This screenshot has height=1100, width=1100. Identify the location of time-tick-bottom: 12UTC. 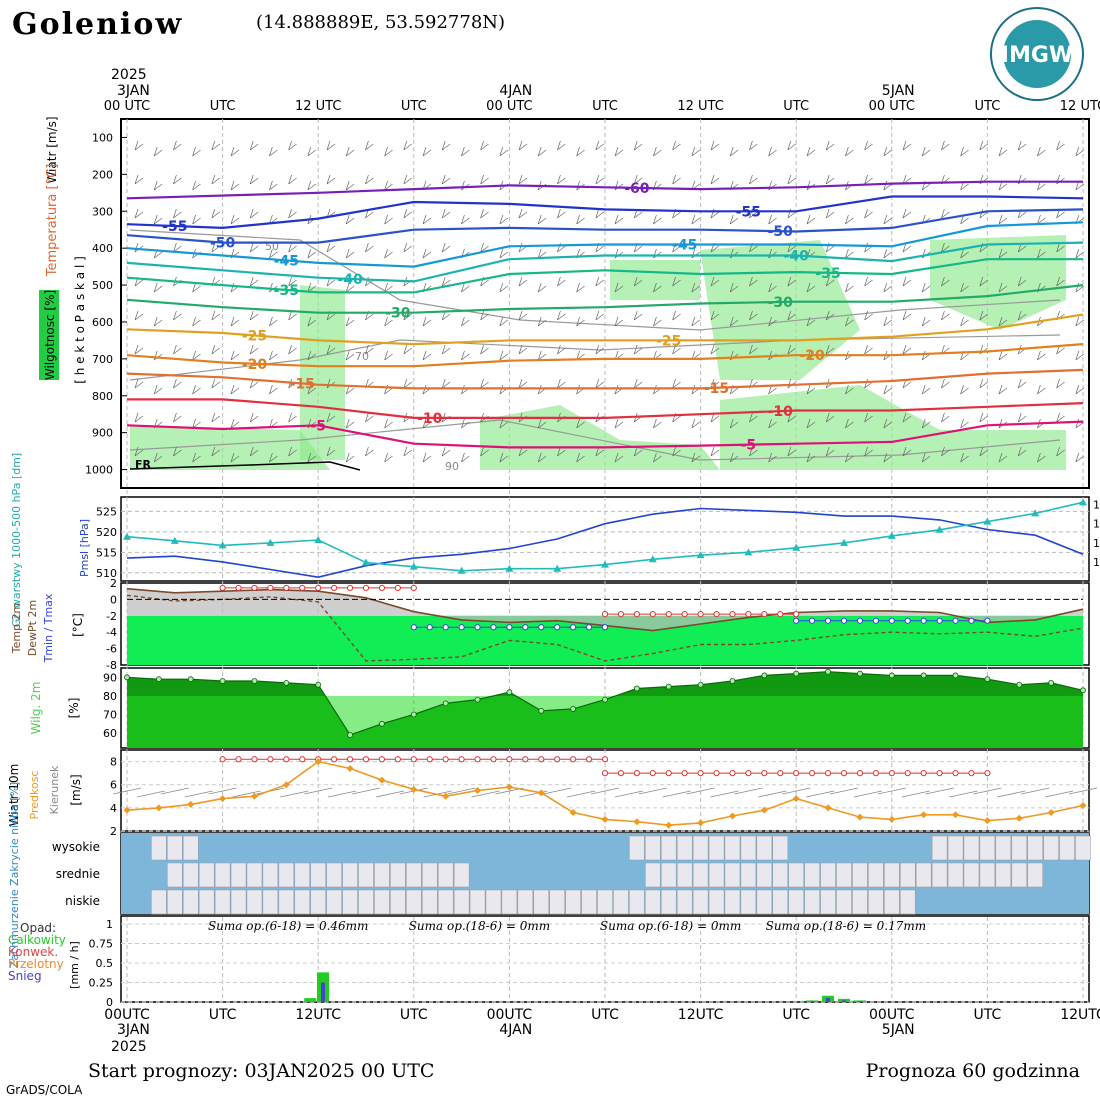
(701, 1015).